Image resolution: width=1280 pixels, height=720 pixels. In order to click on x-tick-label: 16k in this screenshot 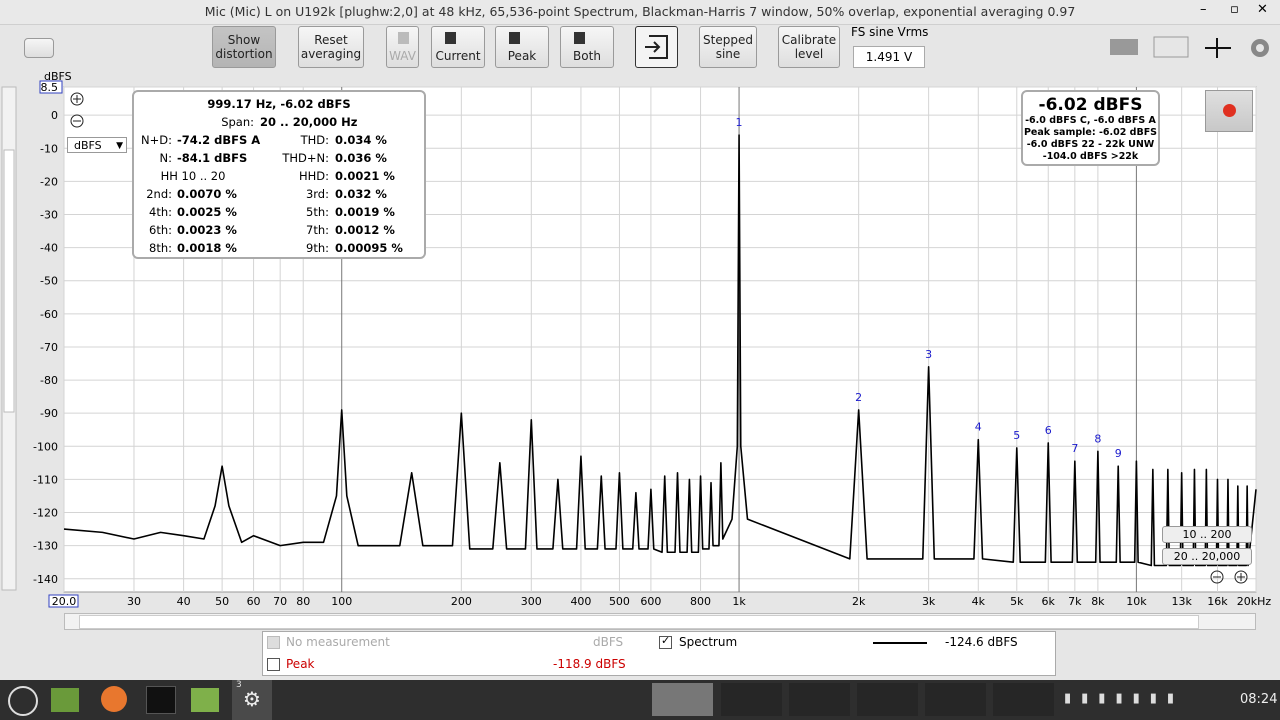, I will do `click(1217, 601)`.